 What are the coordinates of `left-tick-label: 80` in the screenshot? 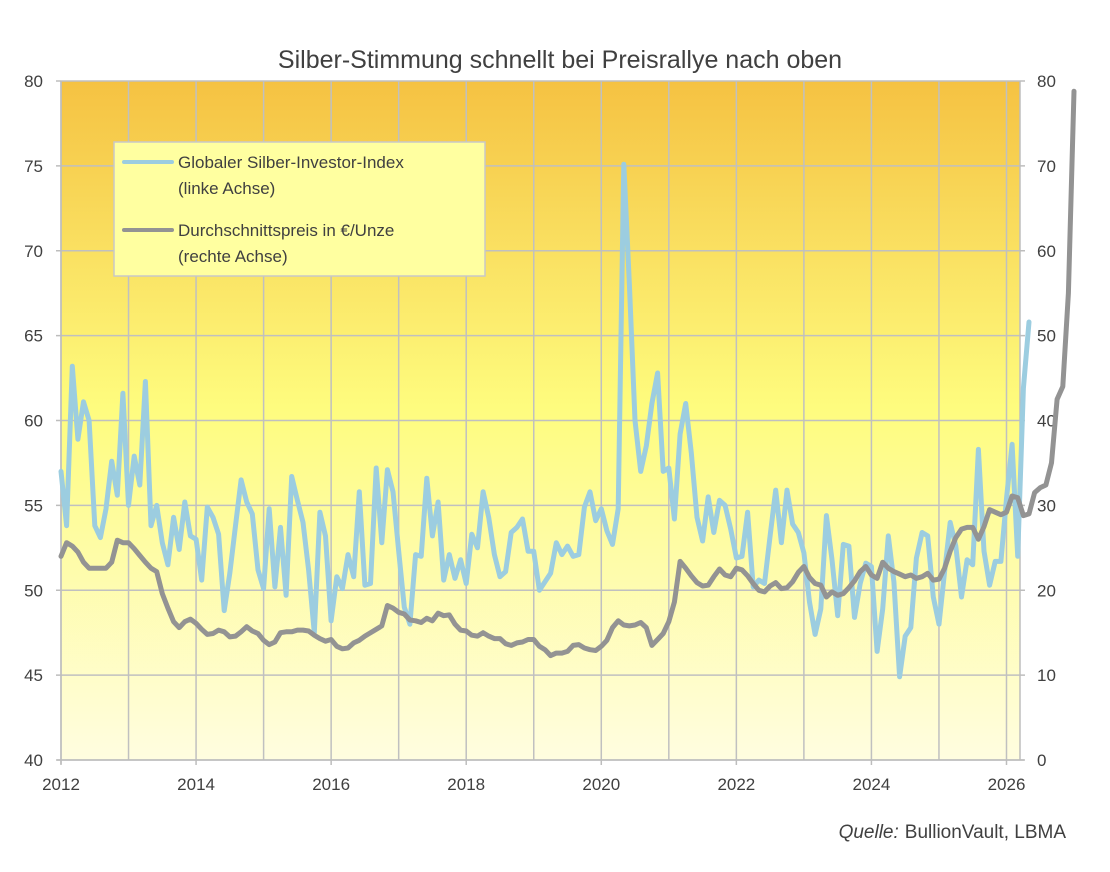 It's located at (33, 81).